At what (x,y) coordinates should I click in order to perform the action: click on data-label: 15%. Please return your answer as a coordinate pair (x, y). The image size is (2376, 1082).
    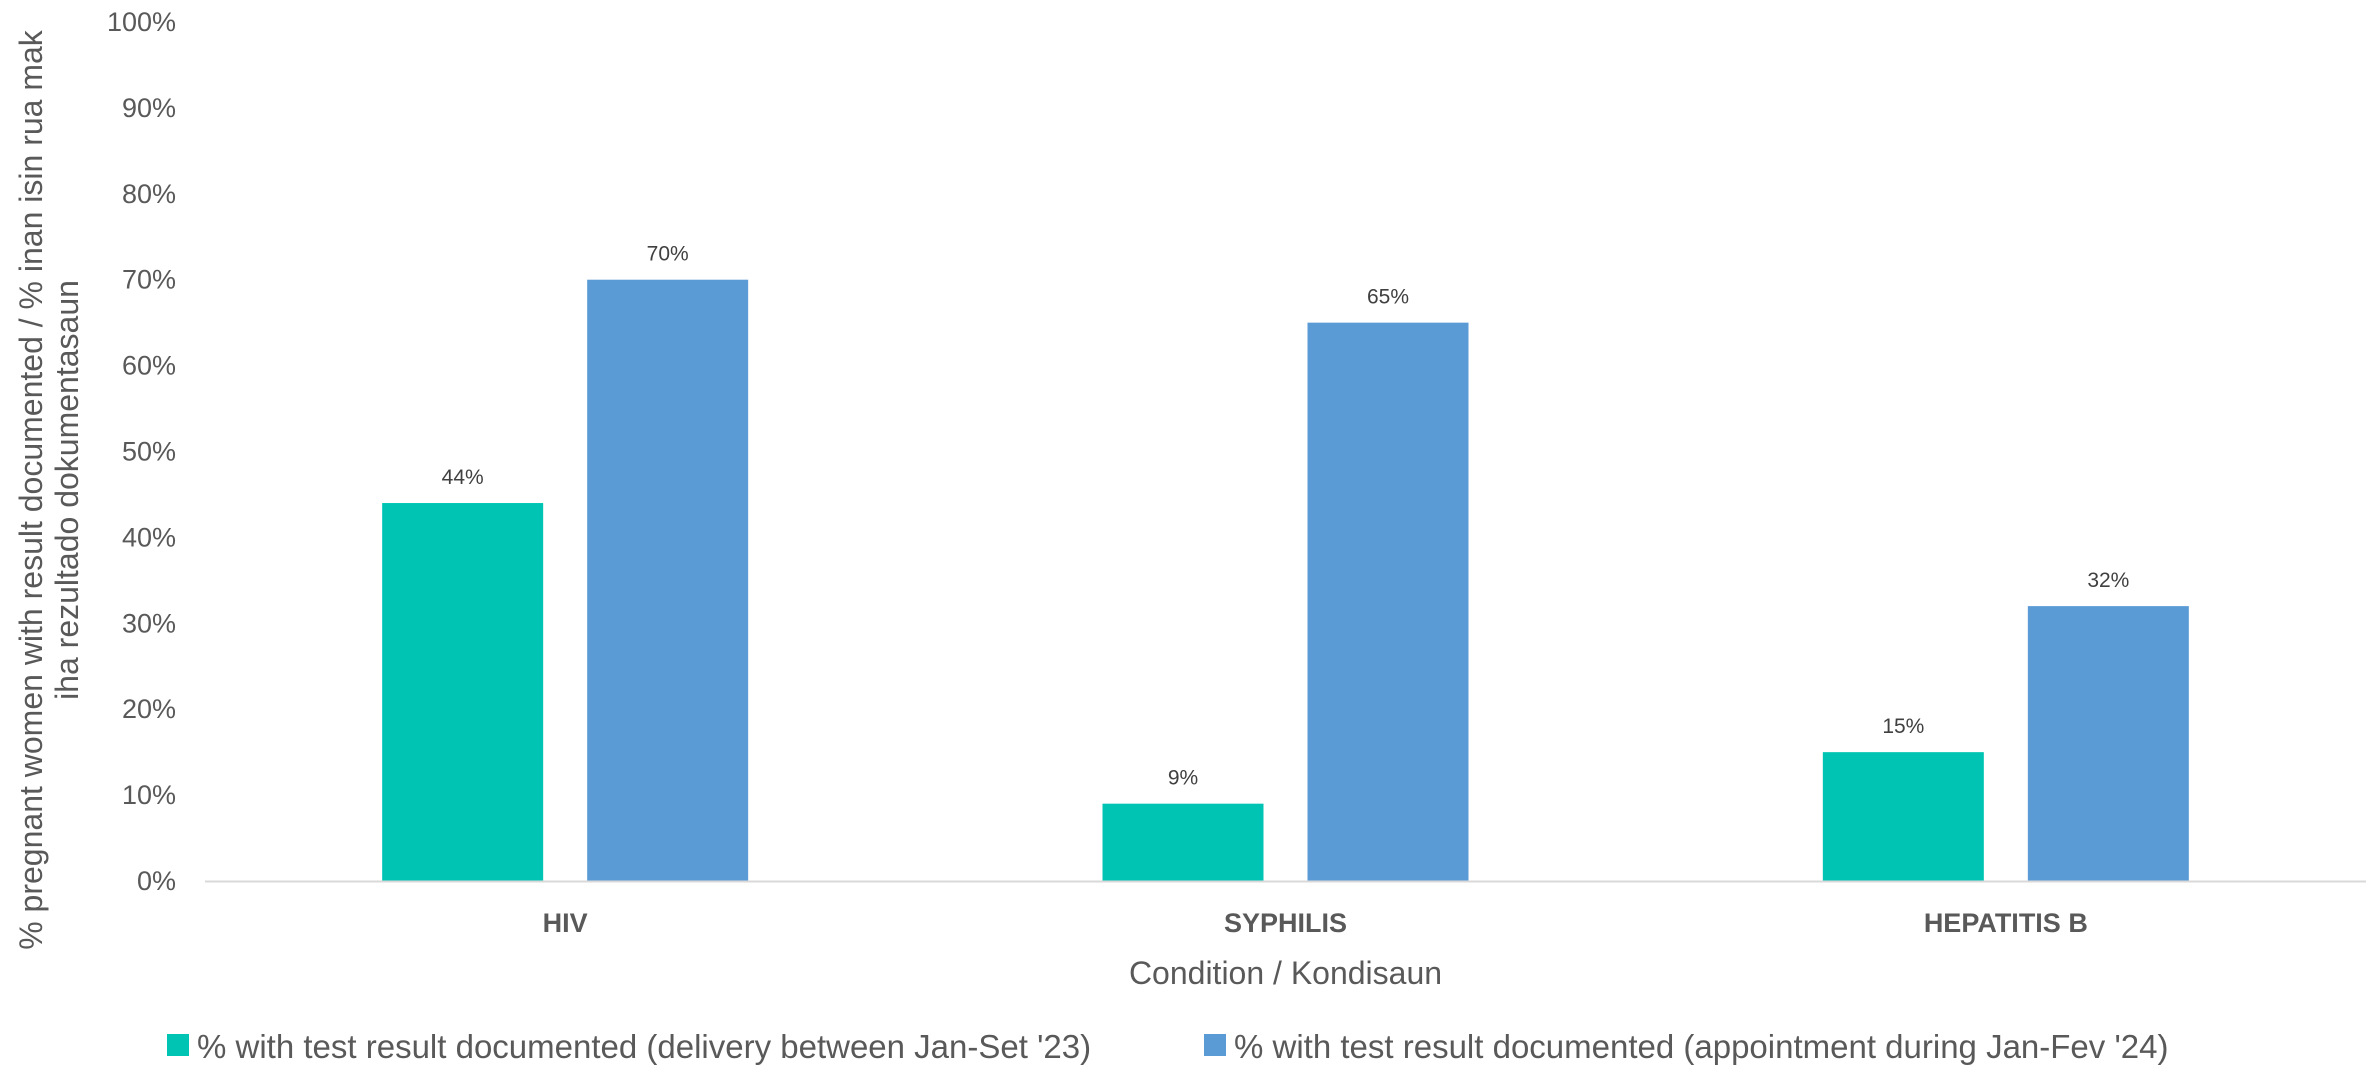
    Looking at the image, I should click on (1903, 726).